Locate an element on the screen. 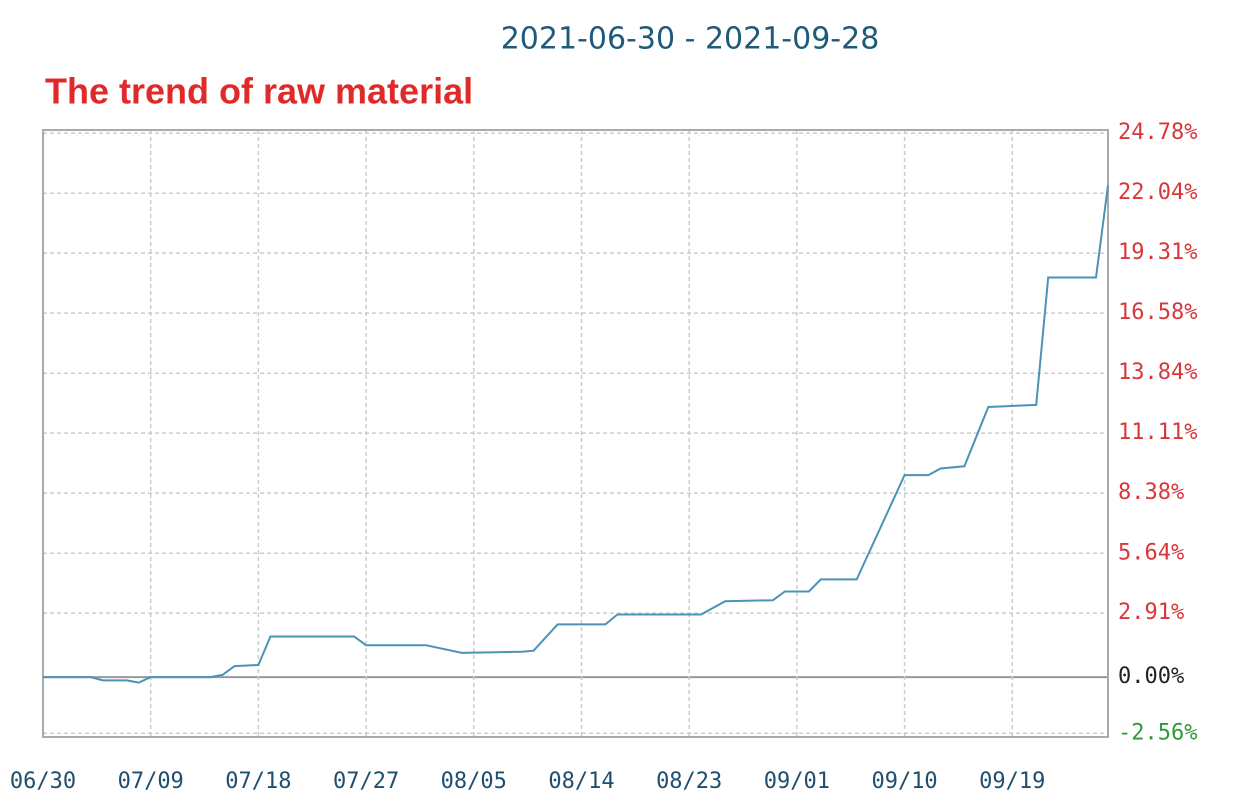 This screenshot has width=1242, height=812. x-tick-label: 09/01 is located at coordinates (797, 781).